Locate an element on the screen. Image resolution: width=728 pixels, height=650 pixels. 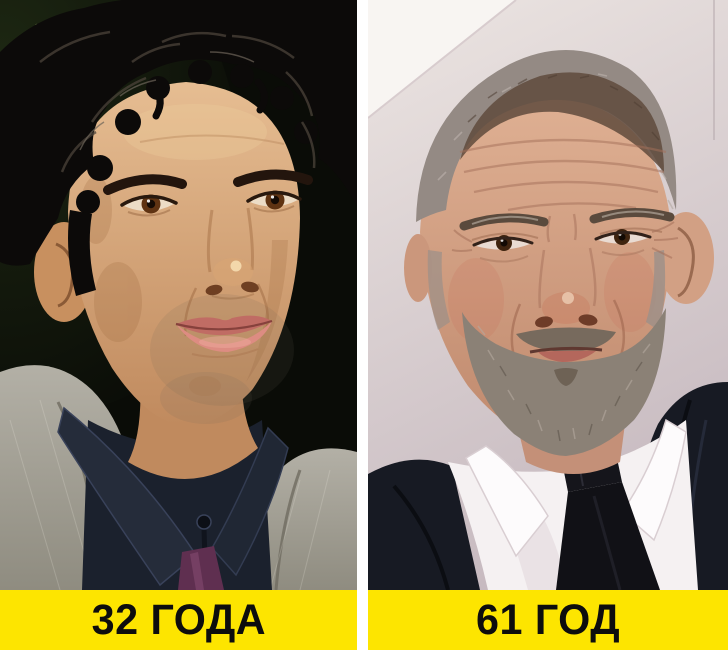
lips is located at coordinates (224, 336).